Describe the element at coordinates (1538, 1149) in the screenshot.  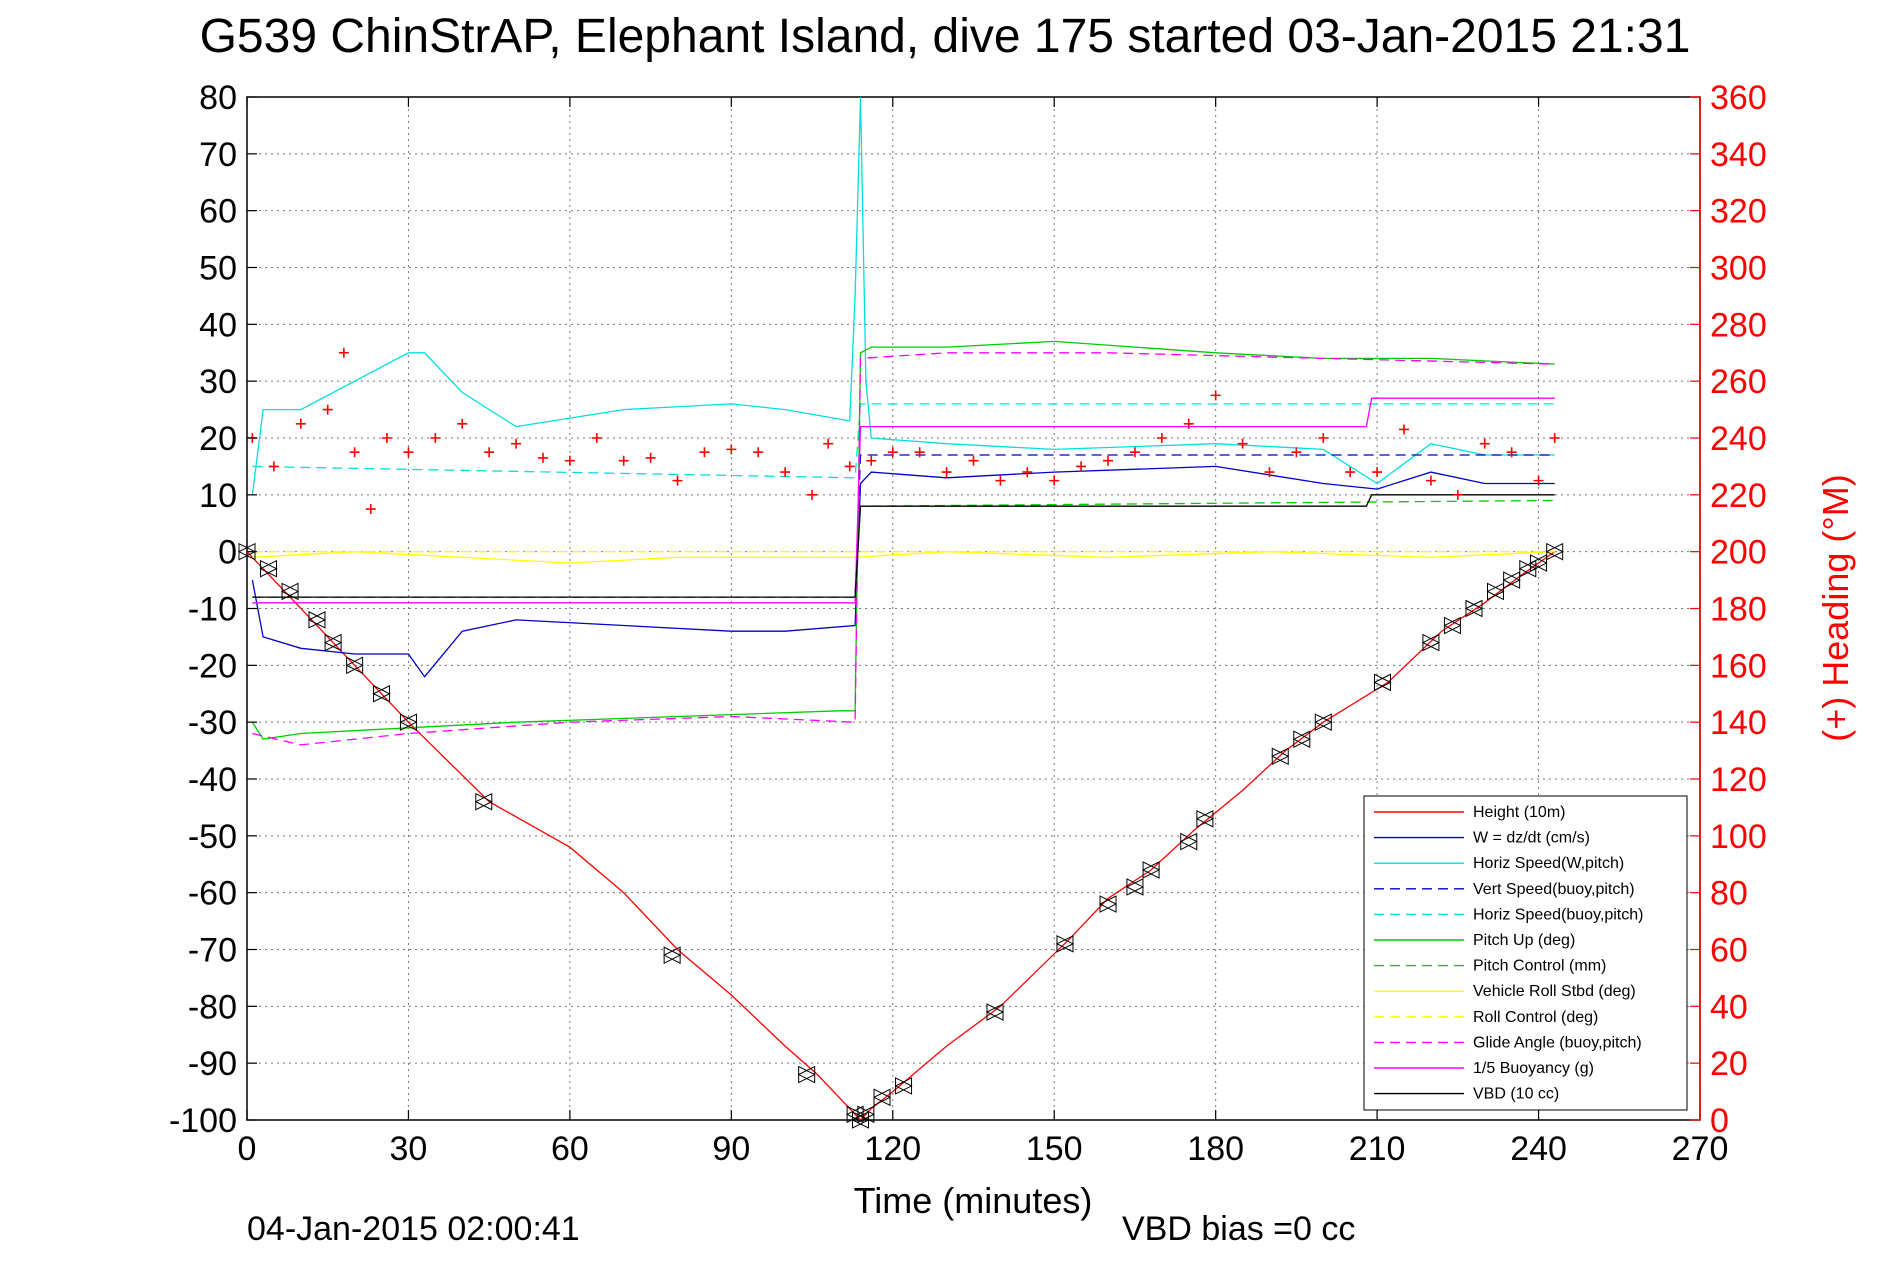
I see `x-tick-label: 240` at that location.